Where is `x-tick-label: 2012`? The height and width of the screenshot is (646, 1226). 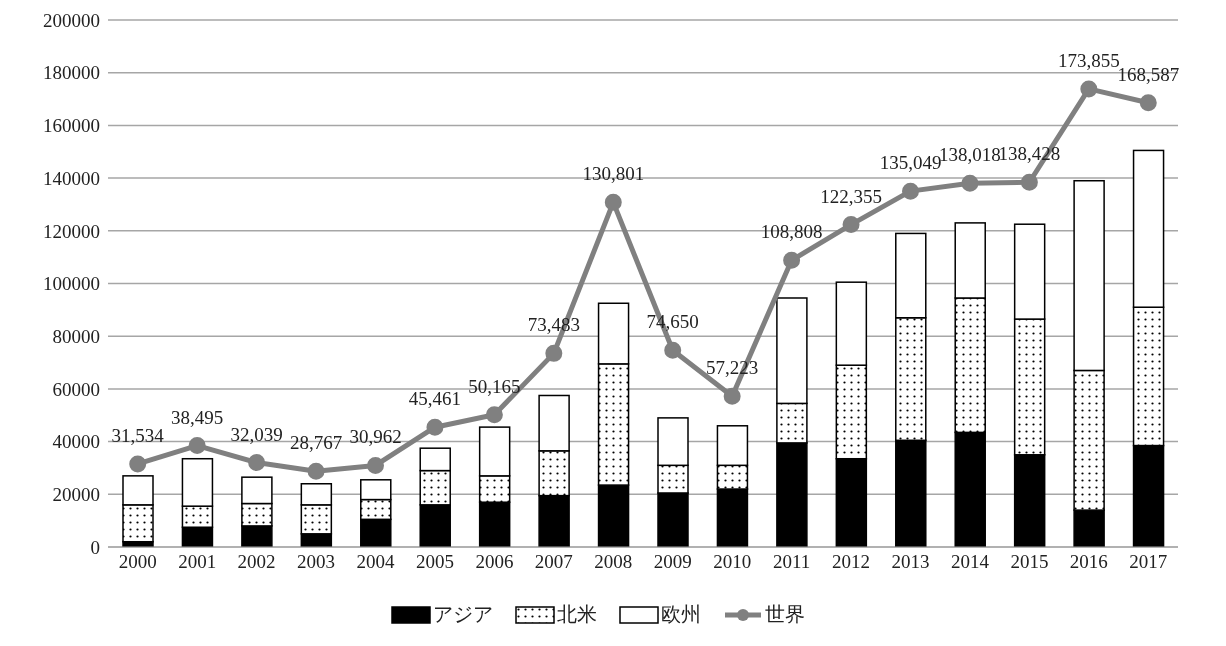 x-tick-label: 2012 is located at coordinates (851, 562).